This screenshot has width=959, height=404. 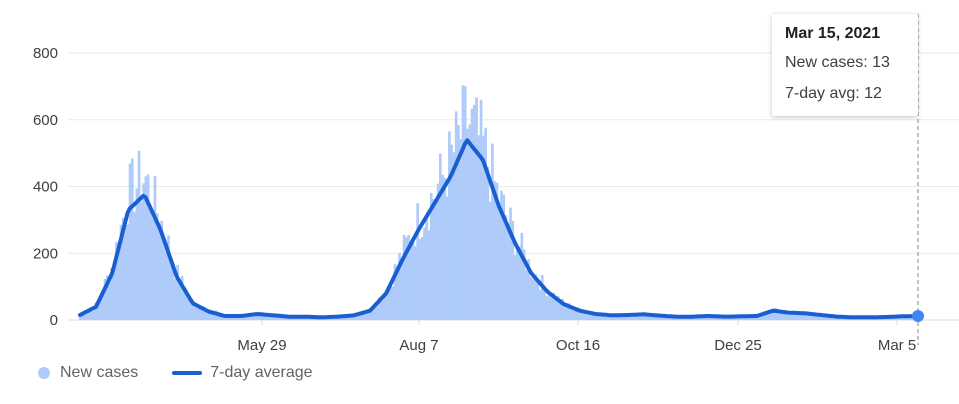 I want to click on y-tick-label: 800, so click(x=45, y=53).